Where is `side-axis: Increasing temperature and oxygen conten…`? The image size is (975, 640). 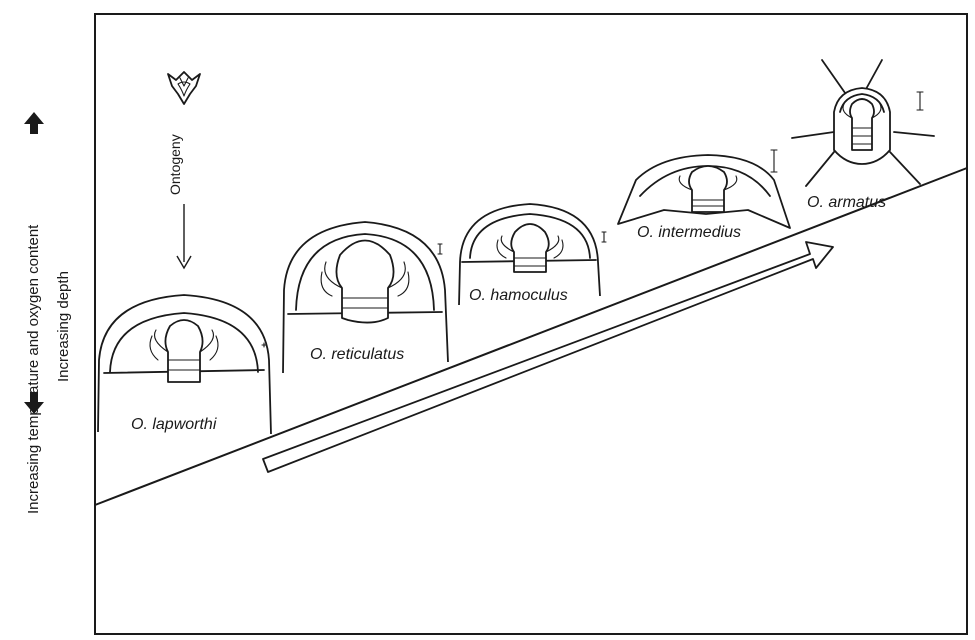
side-axis: Increasing temperature and oxygen conten… is located at coordinates (48, 313).